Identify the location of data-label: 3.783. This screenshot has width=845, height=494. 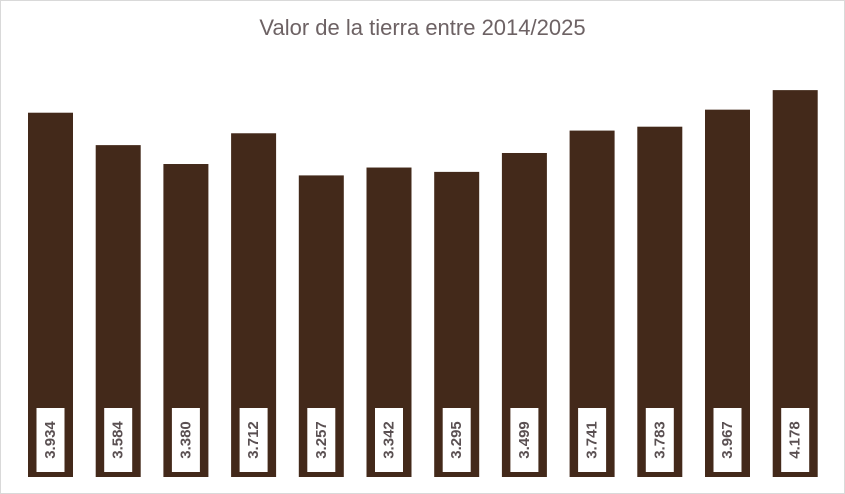
(659, 440).